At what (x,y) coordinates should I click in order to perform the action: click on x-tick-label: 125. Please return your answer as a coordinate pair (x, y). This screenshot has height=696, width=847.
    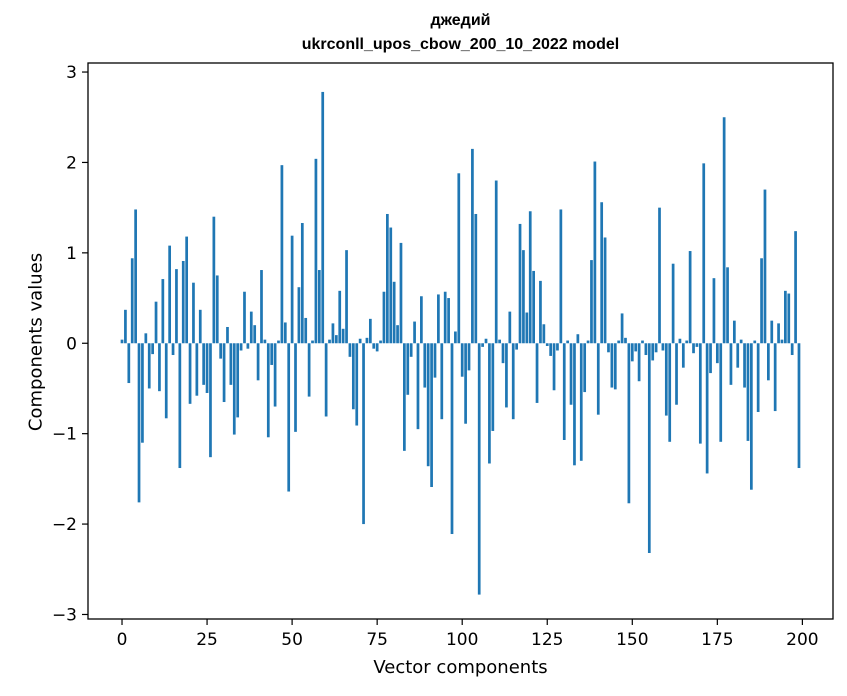
    Looking at the image, I should click on (547, 640).